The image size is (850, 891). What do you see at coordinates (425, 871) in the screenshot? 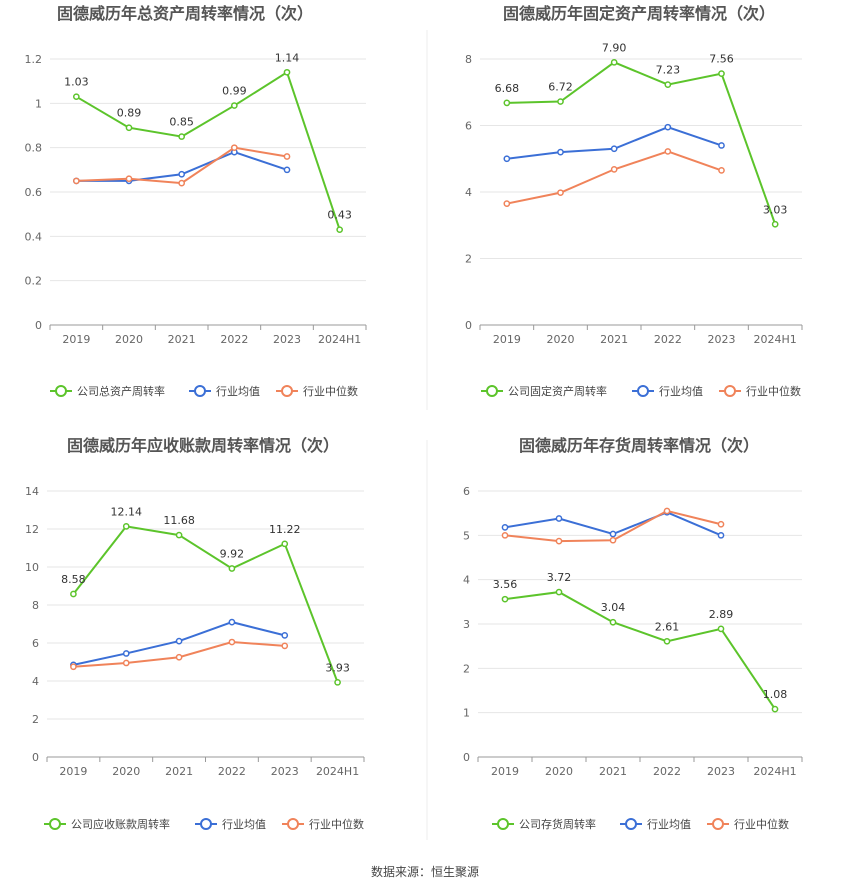
I see `source-note: 数据来源：恒生聚源` at bounding box center [425, 871].